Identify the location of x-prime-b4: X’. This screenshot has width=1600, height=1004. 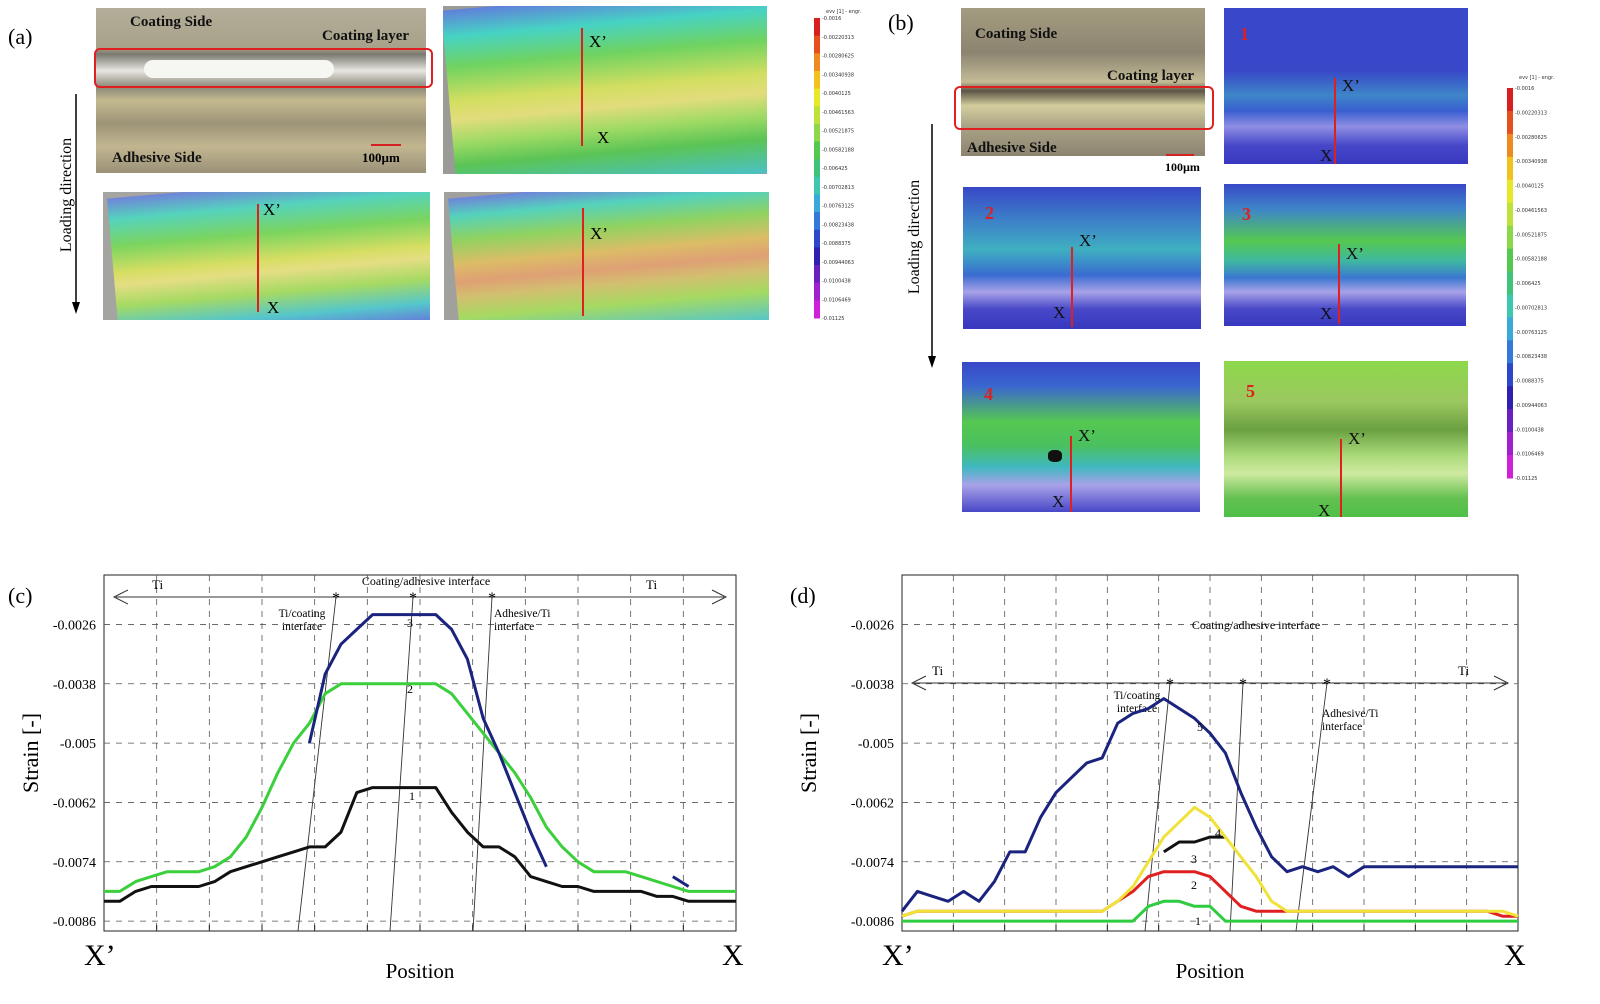
(1087, 435).